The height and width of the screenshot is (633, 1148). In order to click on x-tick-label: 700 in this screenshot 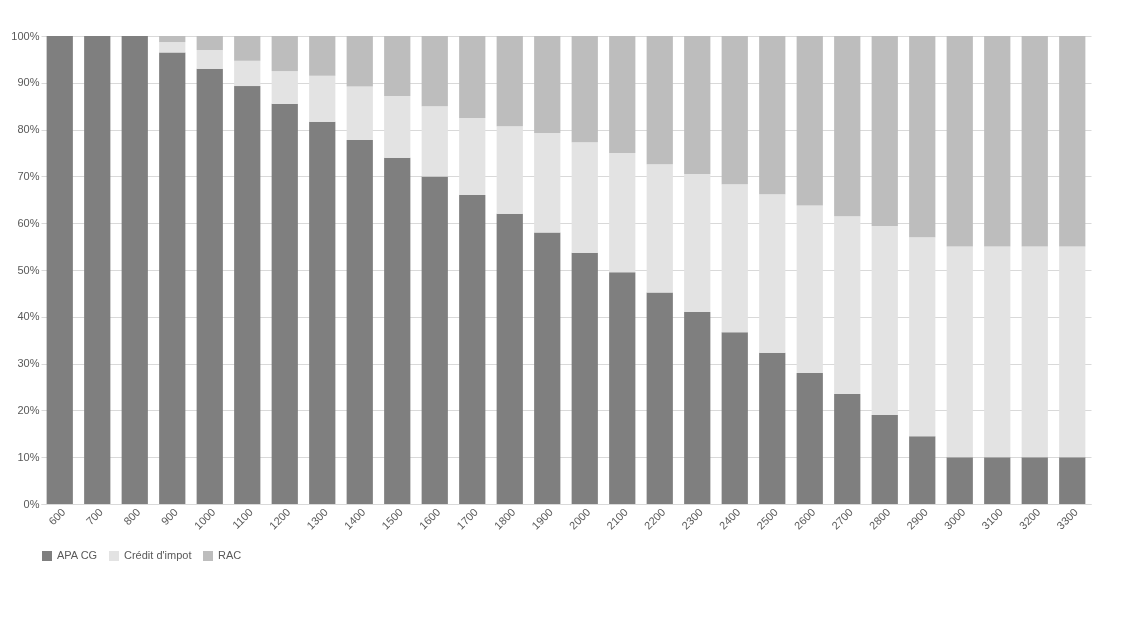, I will do `click(94, 516)`.